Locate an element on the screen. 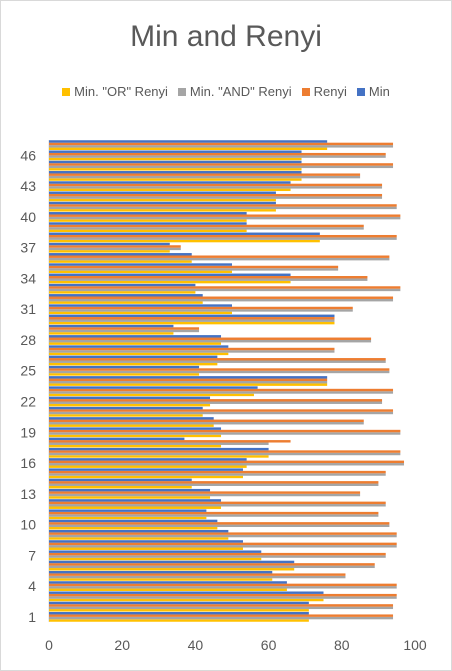  x-tick-label-60: 60 is located at coordinates (269, 645).